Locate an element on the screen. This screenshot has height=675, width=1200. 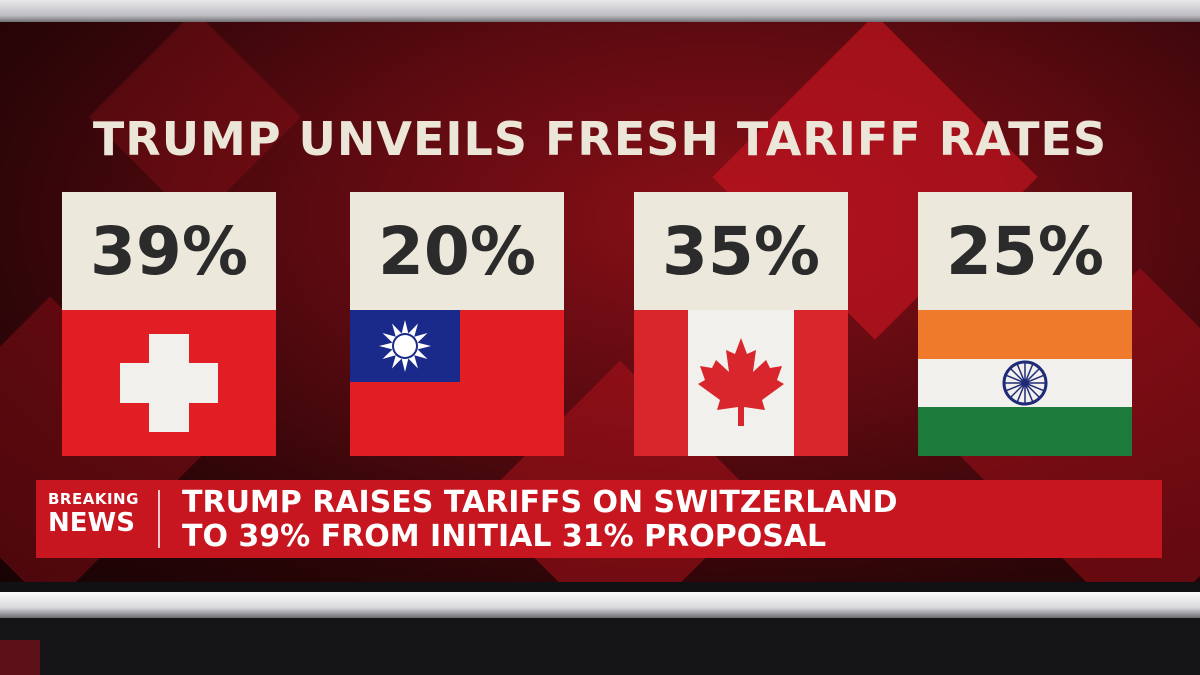
flag-band-green is located at coordinates (1025, 431).